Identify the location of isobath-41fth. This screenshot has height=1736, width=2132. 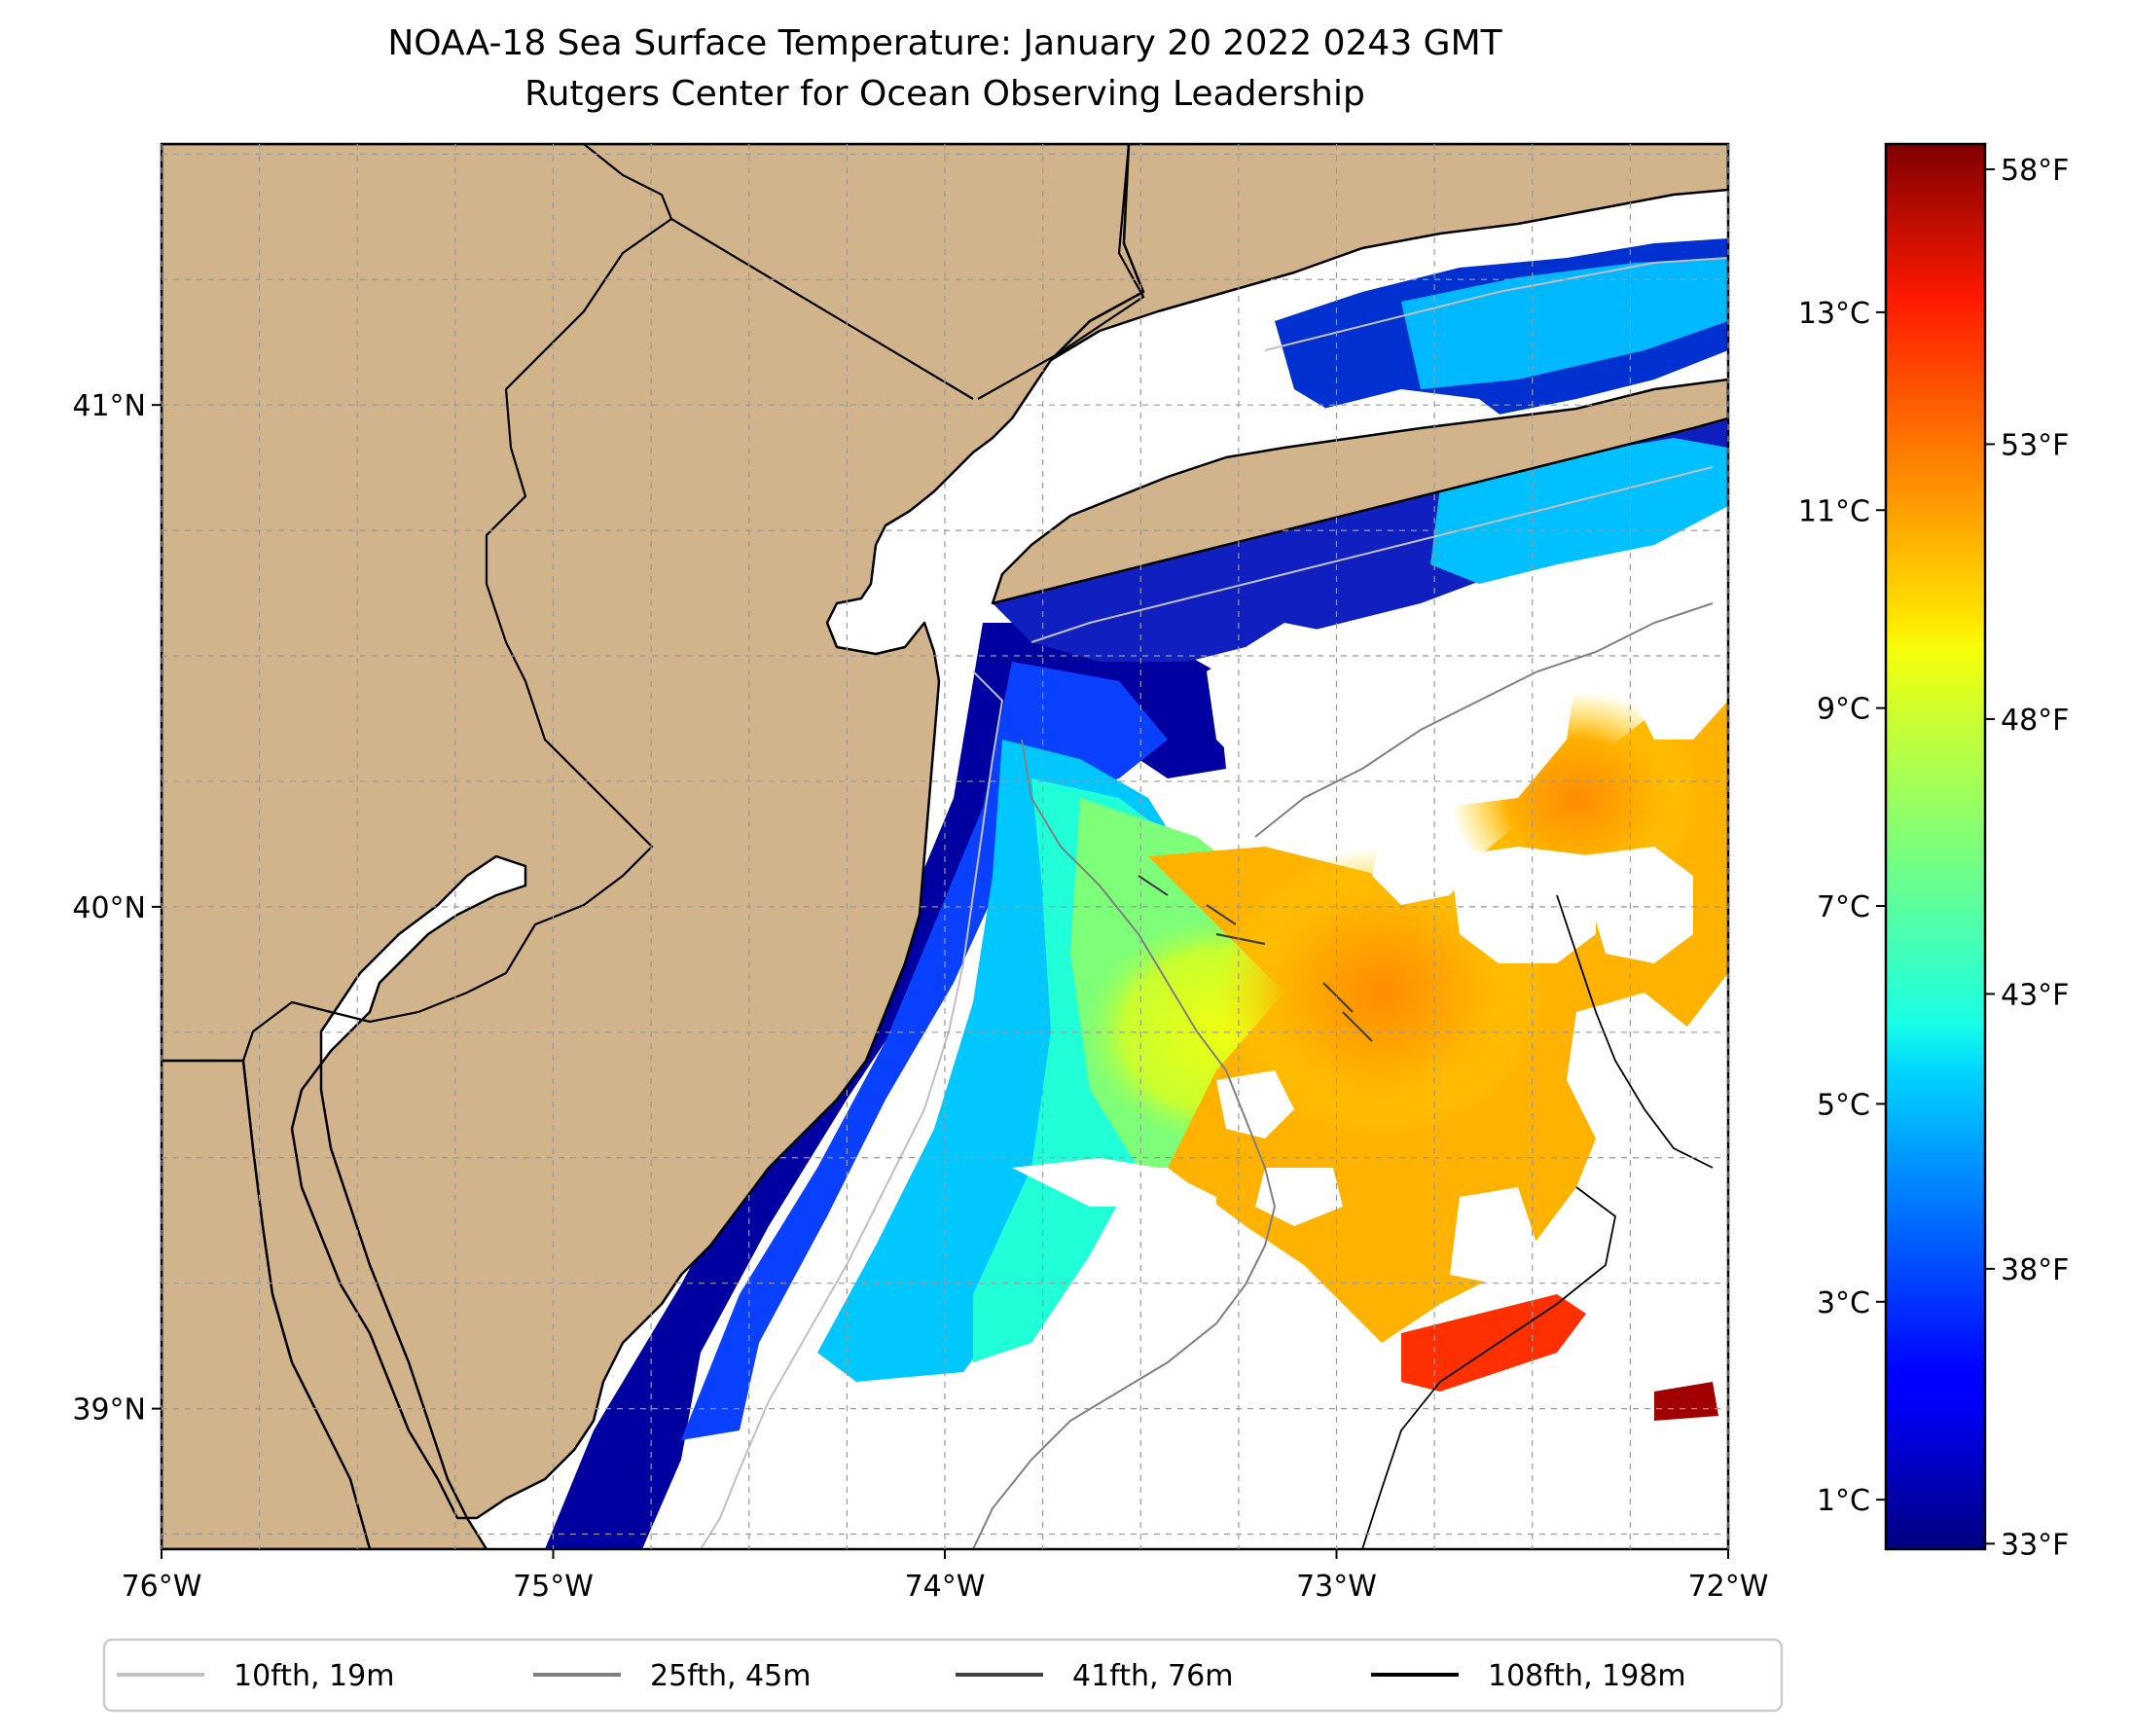
(1255, 959).